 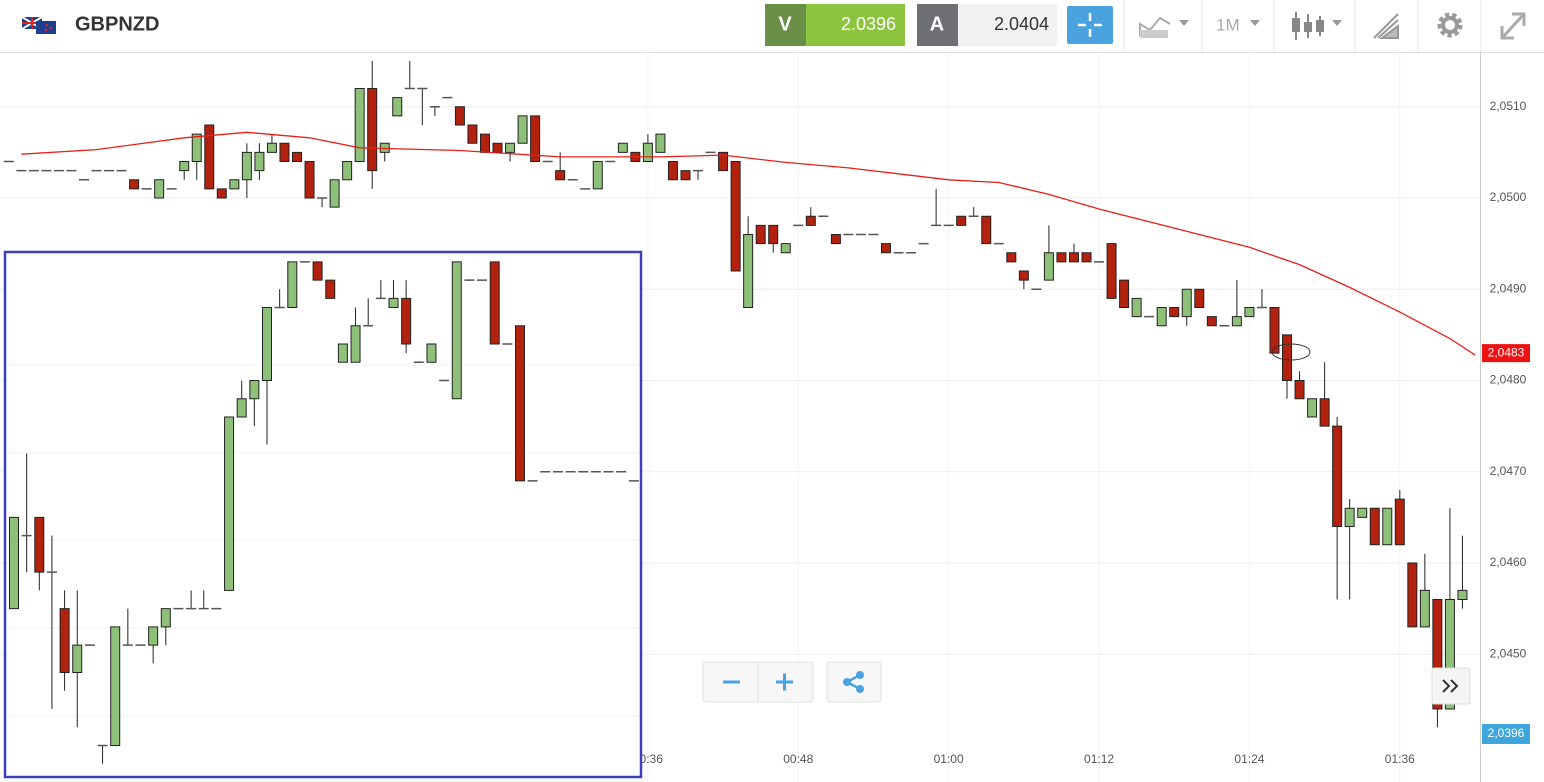 What do you see at coordinates (1508, 197) in the screenshot?
I see `y-tick-label: 2,0500` at bounding box center [1508, 197].